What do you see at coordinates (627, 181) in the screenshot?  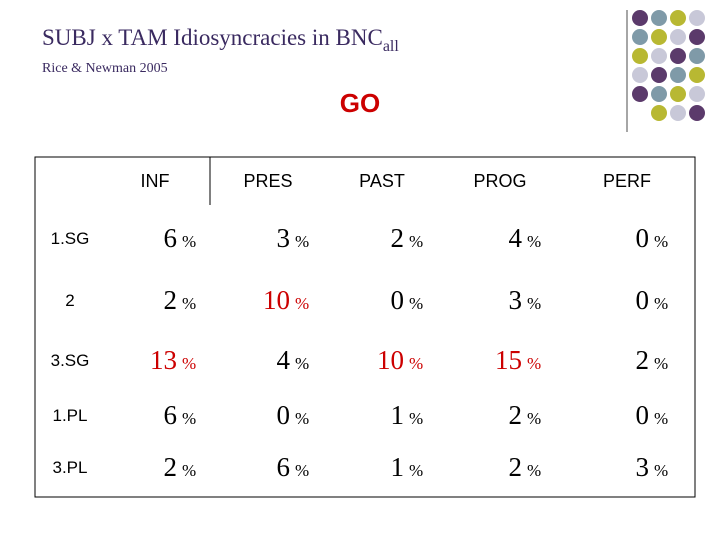 I see `column-header: PERF` at bounding box center [627, 181].